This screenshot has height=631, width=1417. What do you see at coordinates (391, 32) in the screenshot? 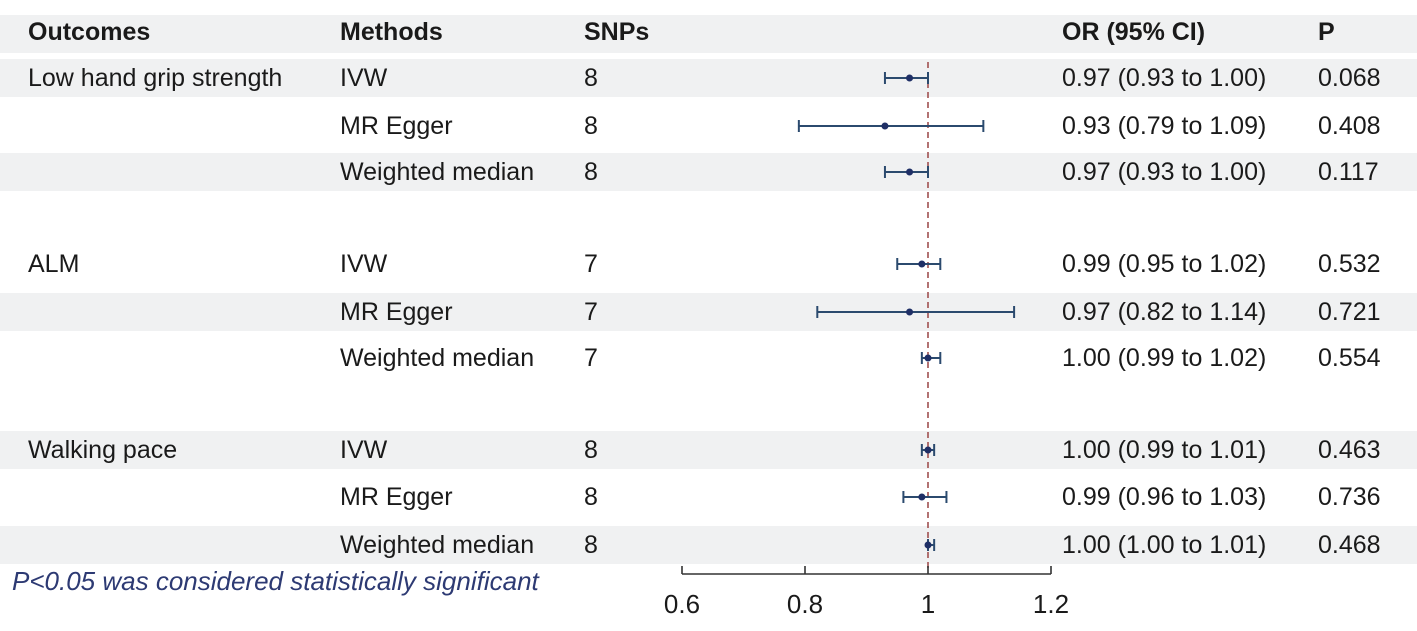
I see `header-methods: Methods` at bounding box center [391, 32].